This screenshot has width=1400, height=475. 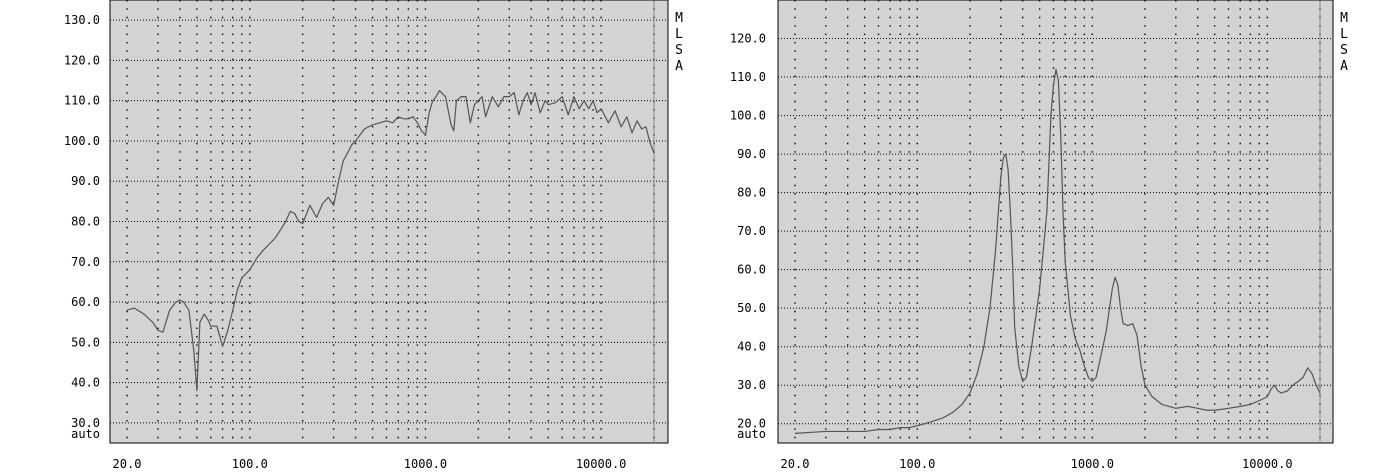 What do you see at coordinates (82, 20) in the screenshot?
I see `y-tick-label: 130.0` at bounding box center [82, 20].